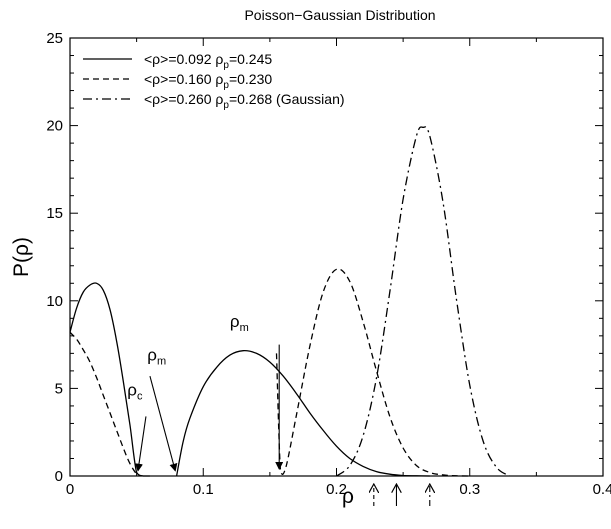  I want to click on x-tick-label: 0.1, so click(203, 489).